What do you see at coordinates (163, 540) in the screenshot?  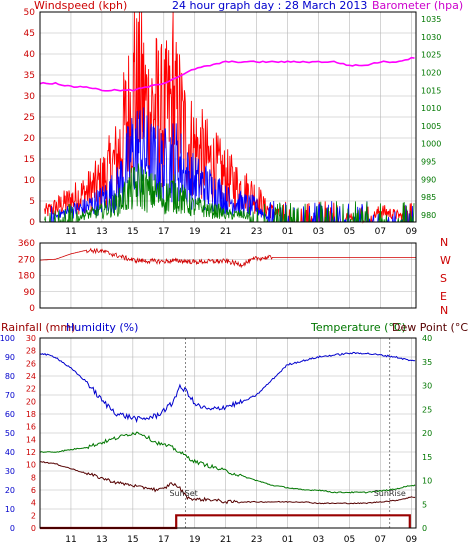 I see `climate-x-tick: 17` at bounding box center [163, 540].